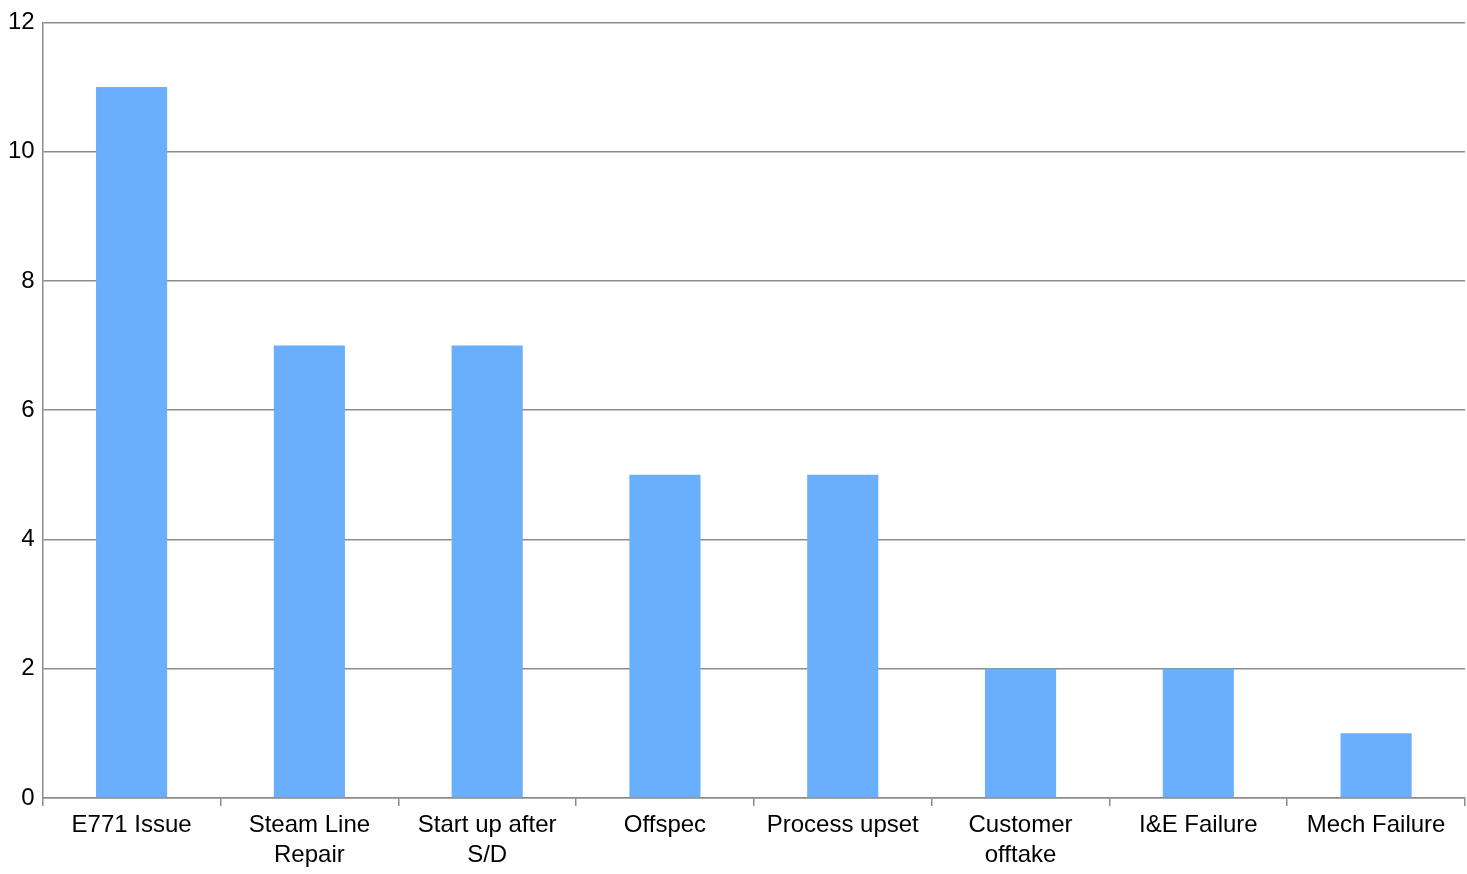 This screenshot has width=1467, height=874. I want to click on x-tick-label: Offspec, so click(665, 823).